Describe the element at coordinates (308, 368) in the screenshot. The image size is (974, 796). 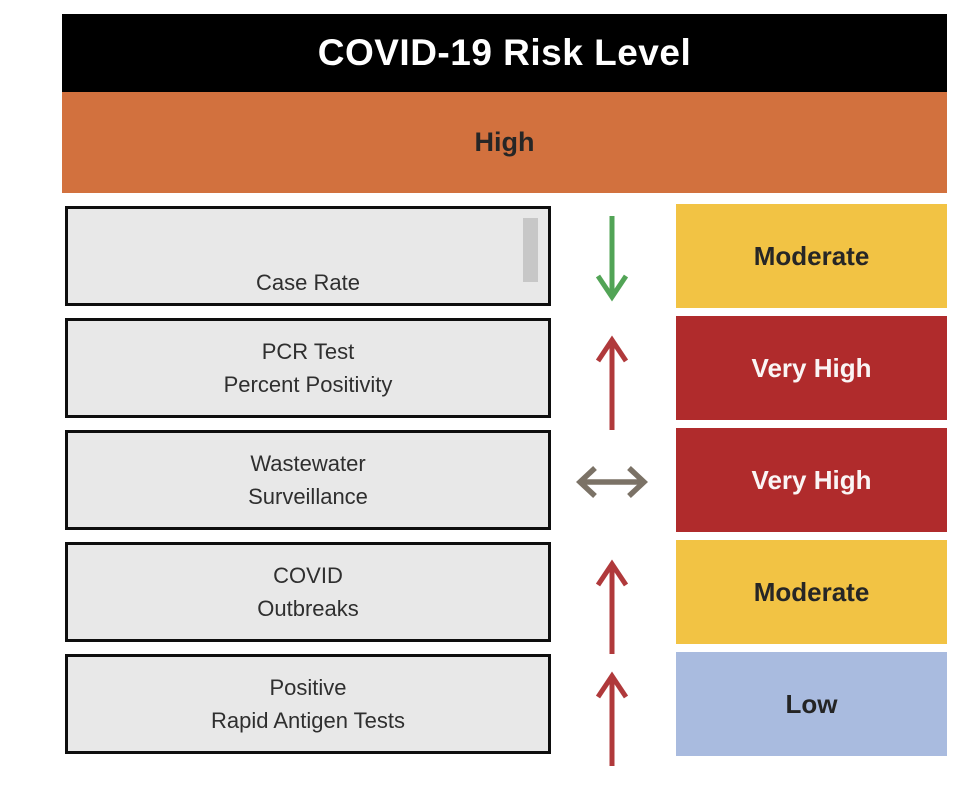
I see `indicator-box-pcr-positivity: PCR Test Percent Positivity` at that location.